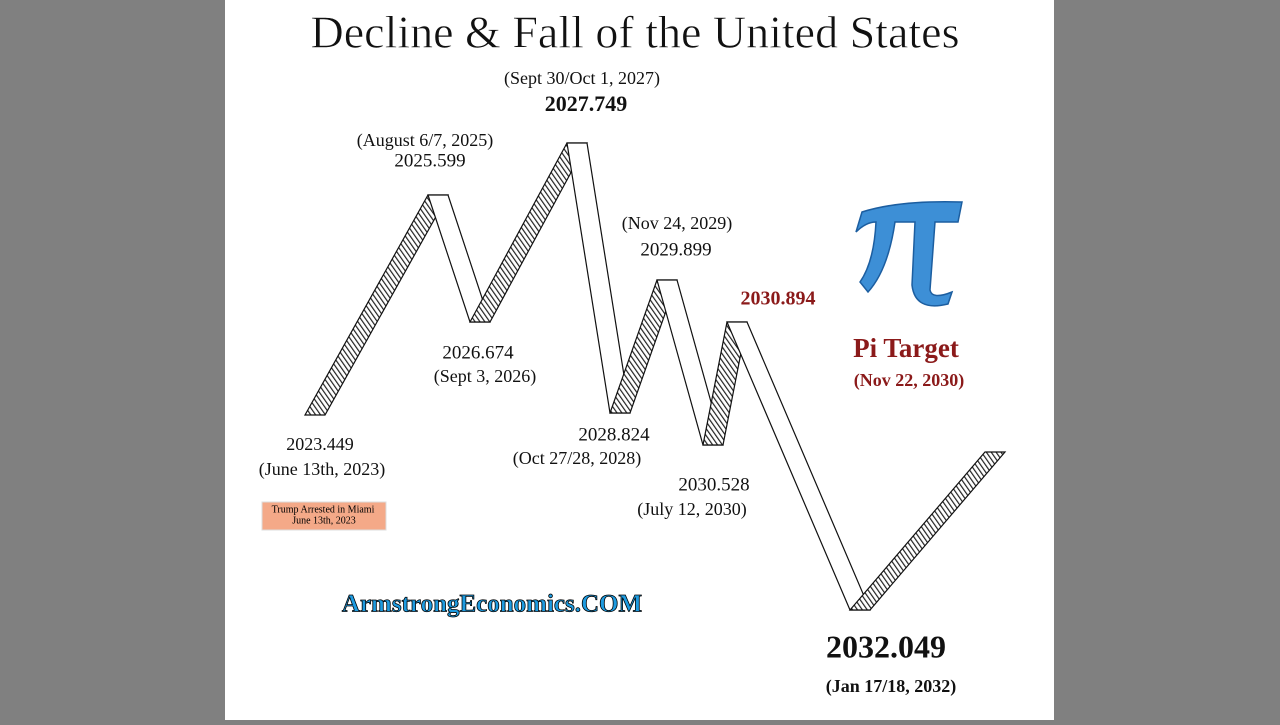  I want to click on point-value: 2030.528, so click(713, 484).